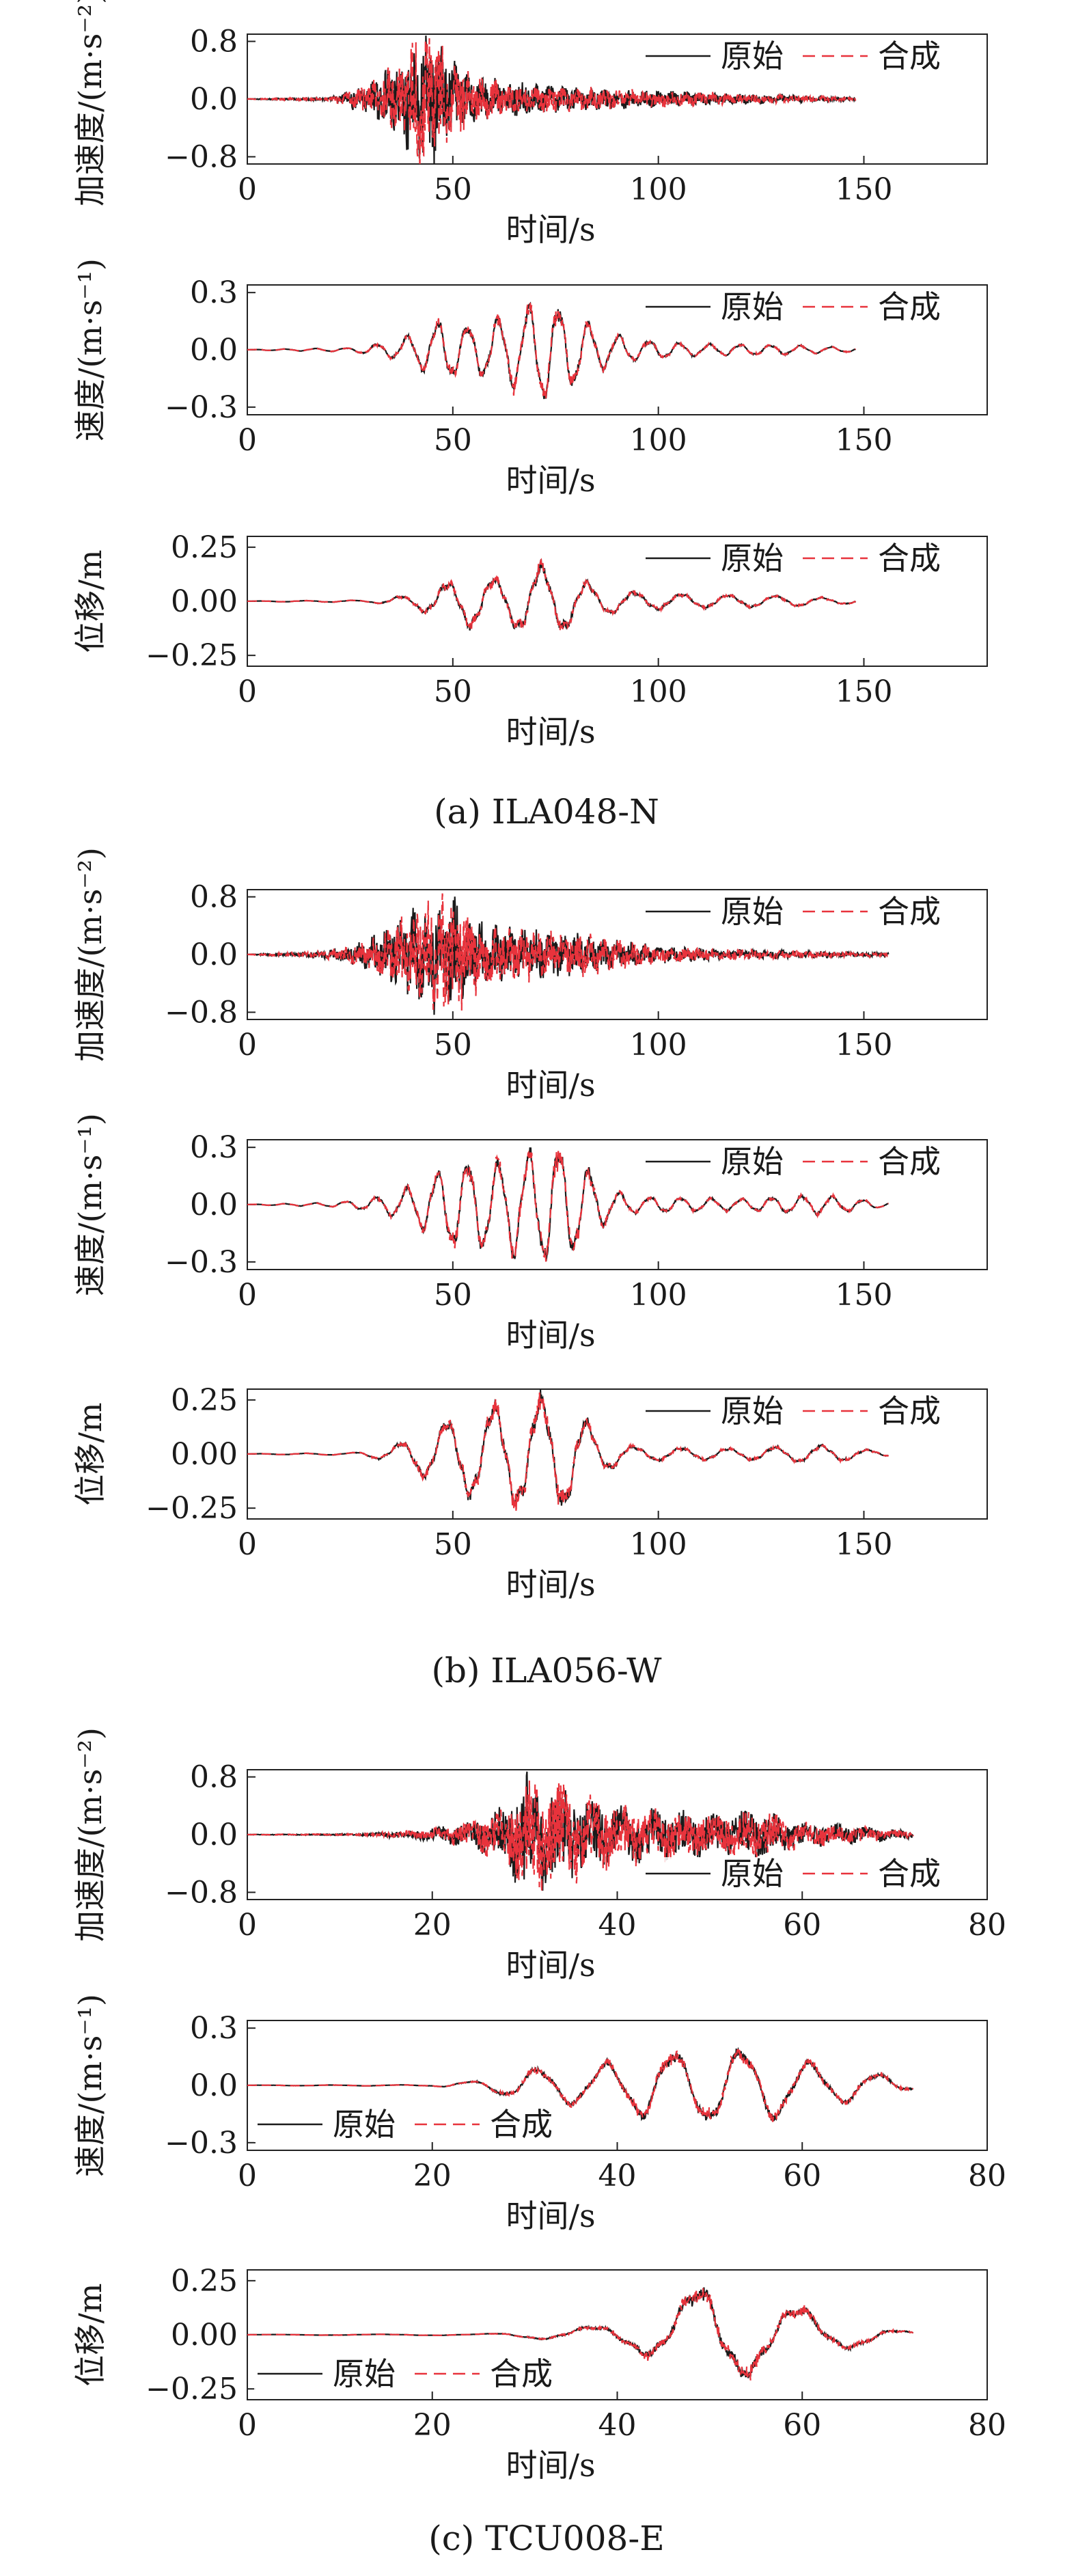 This screenshot has height=2576, width=1076. I want to click on panel-4: 0.3 0.0 −0.30 50 100 150 时间/s 速度/(m·s⁻¹) 原始 合成, so click(530, 1233).